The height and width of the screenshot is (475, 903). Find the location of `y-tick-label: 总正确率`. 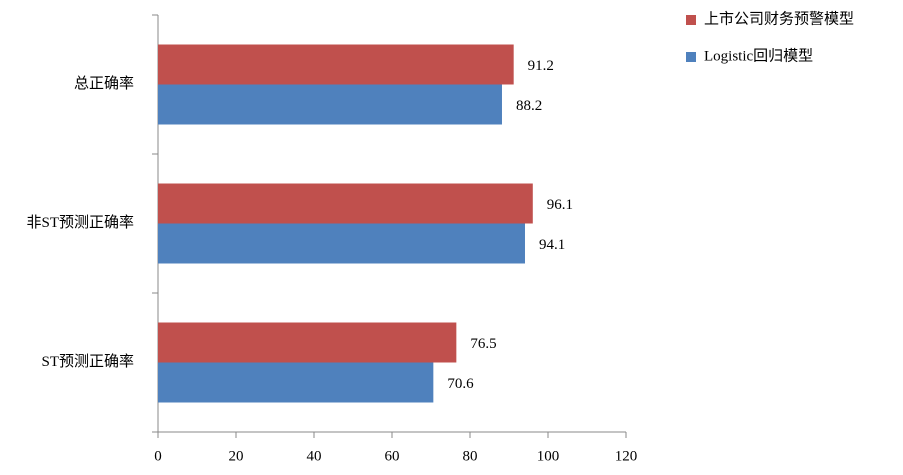

y-tick-label: 总正确率 is located at coordinates (104, 83).